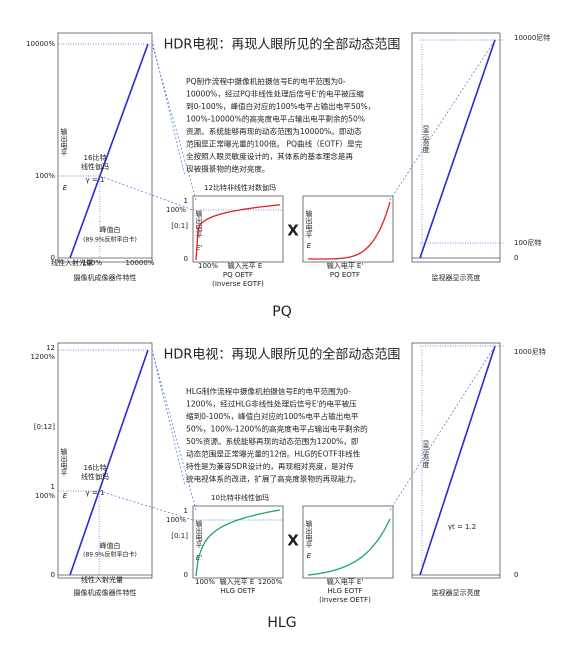 Image resolution: width=564 pixels, height=648 pixels. What do you see at coordinates (426, 454) in the screenshot?
I see `axis-label: 显示亮度` at bounding box center [426, 454].